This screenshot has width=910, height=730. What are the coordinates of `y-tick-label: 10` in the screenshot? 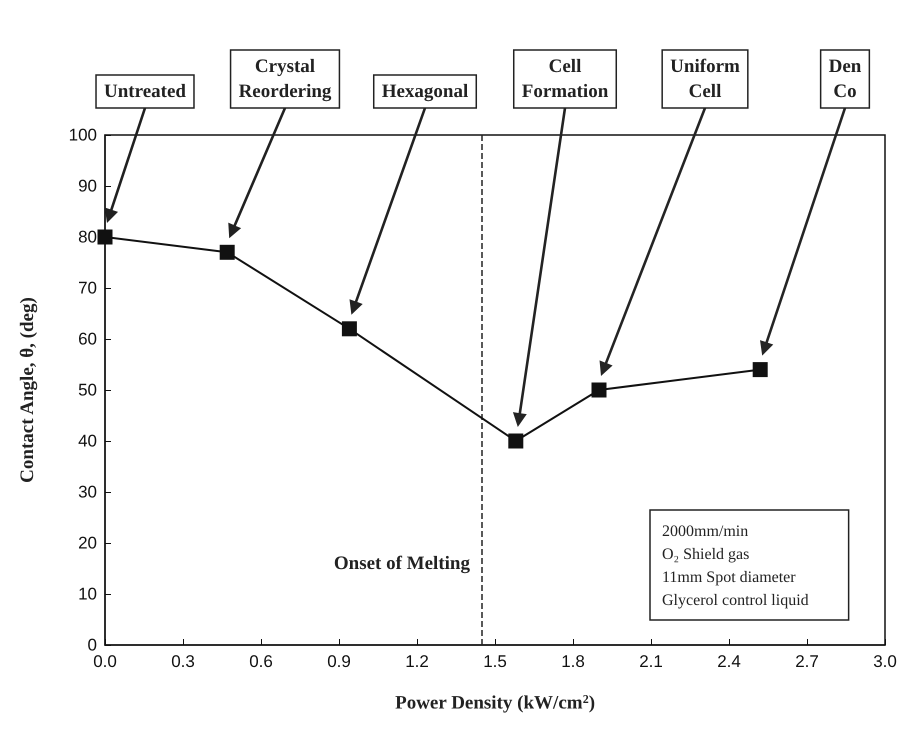 It's located at (87, 594).